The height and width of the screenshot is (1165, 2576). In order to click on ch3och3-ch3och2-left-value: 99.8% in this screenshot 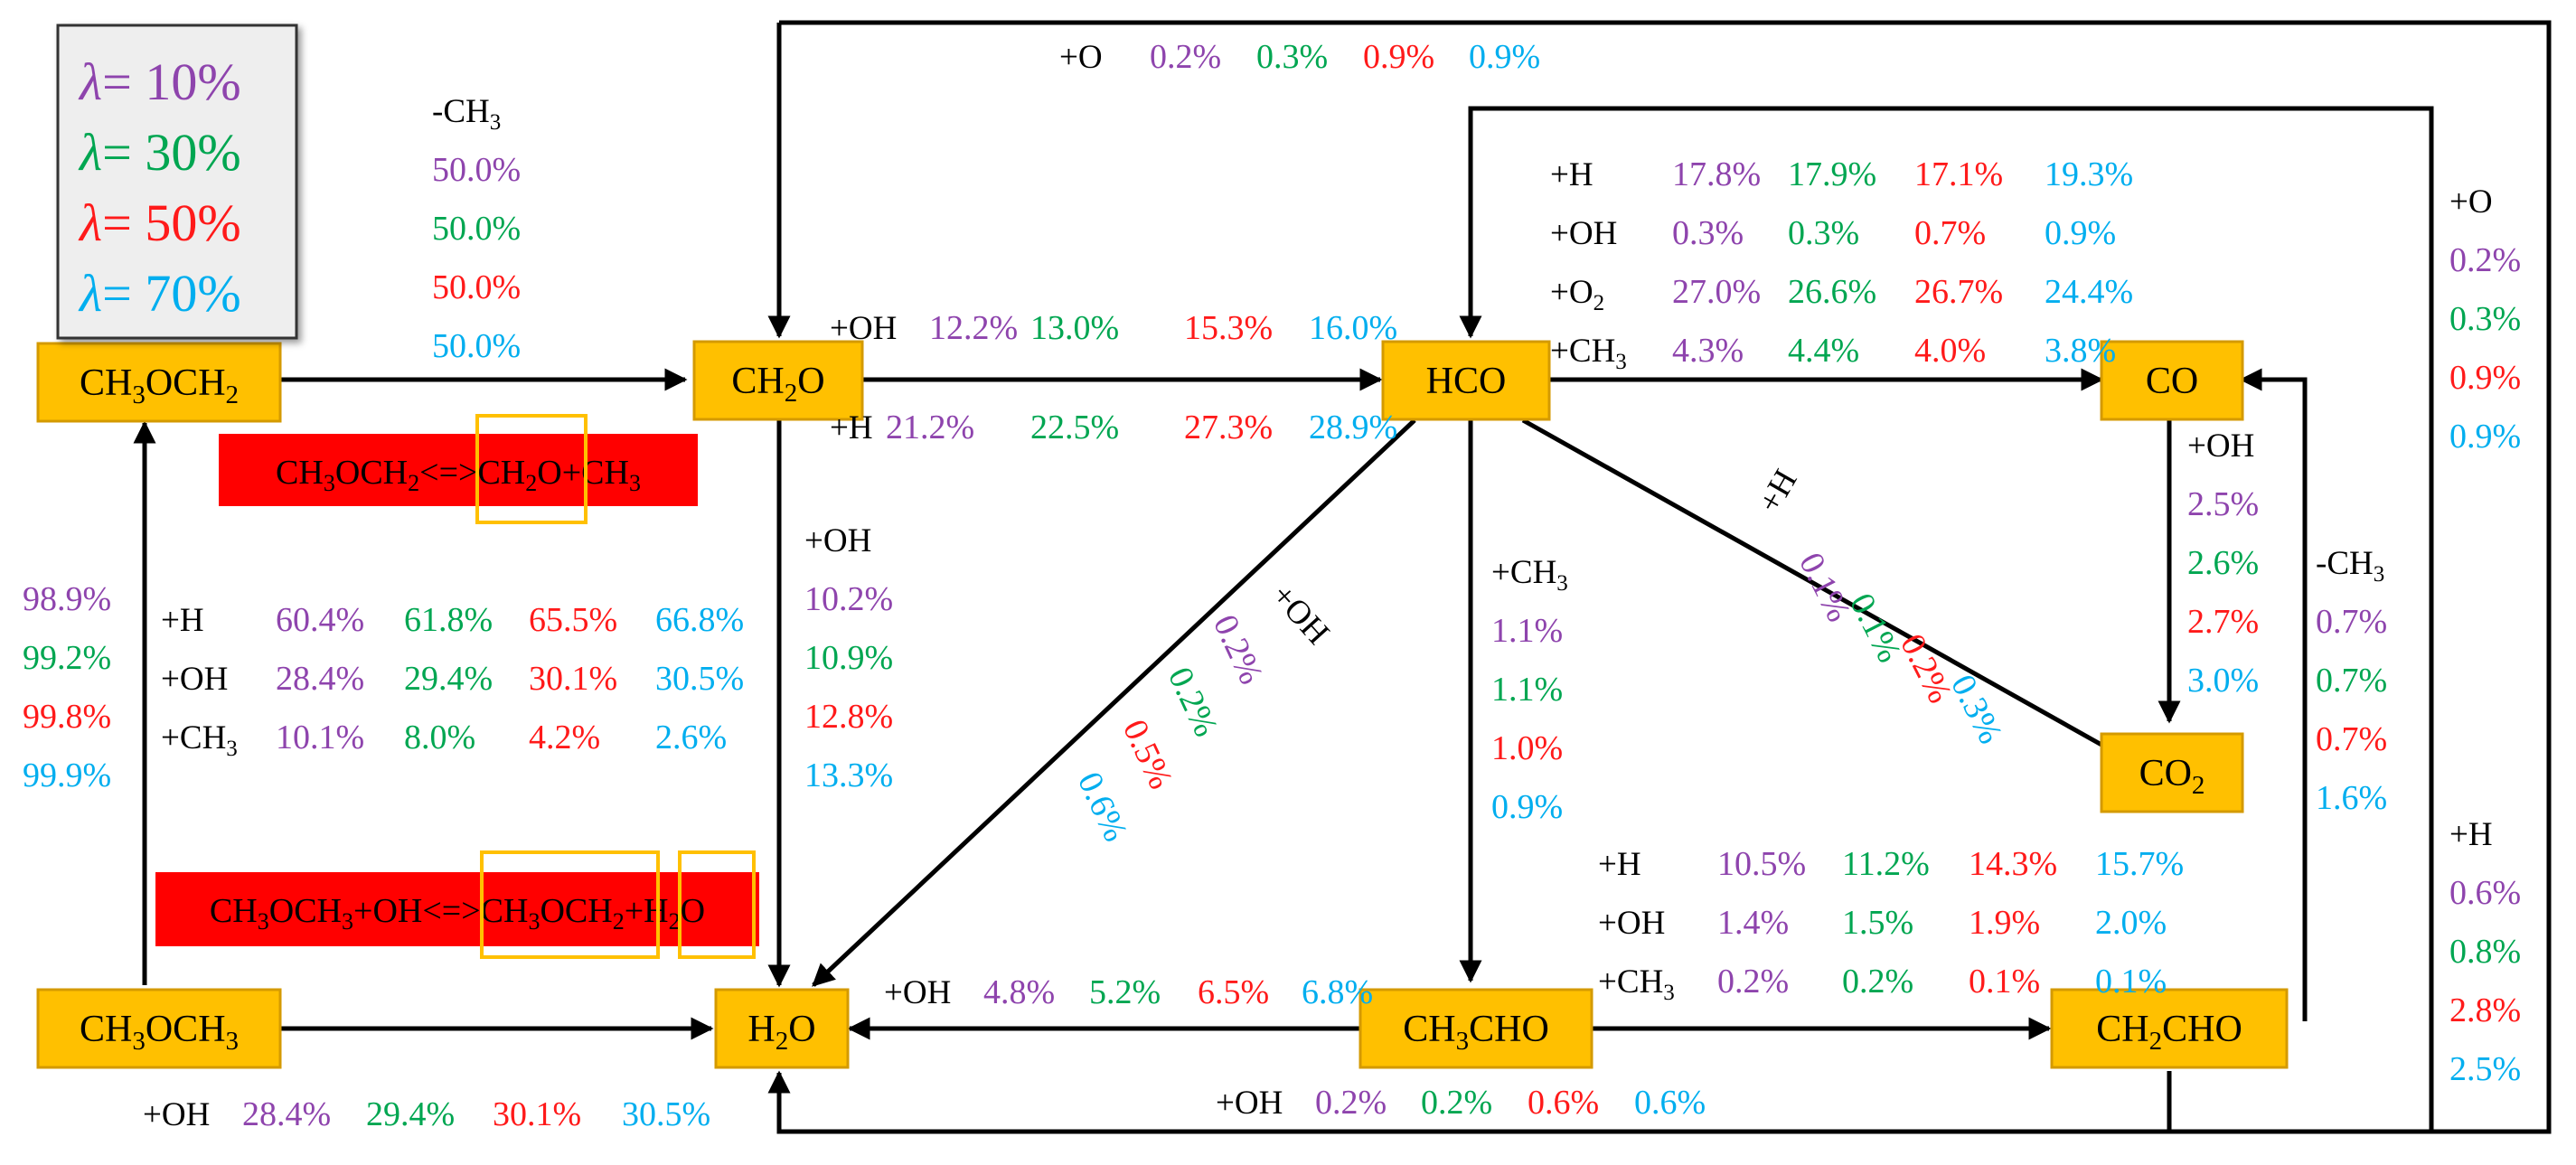, I will do `click(67, 717)`.